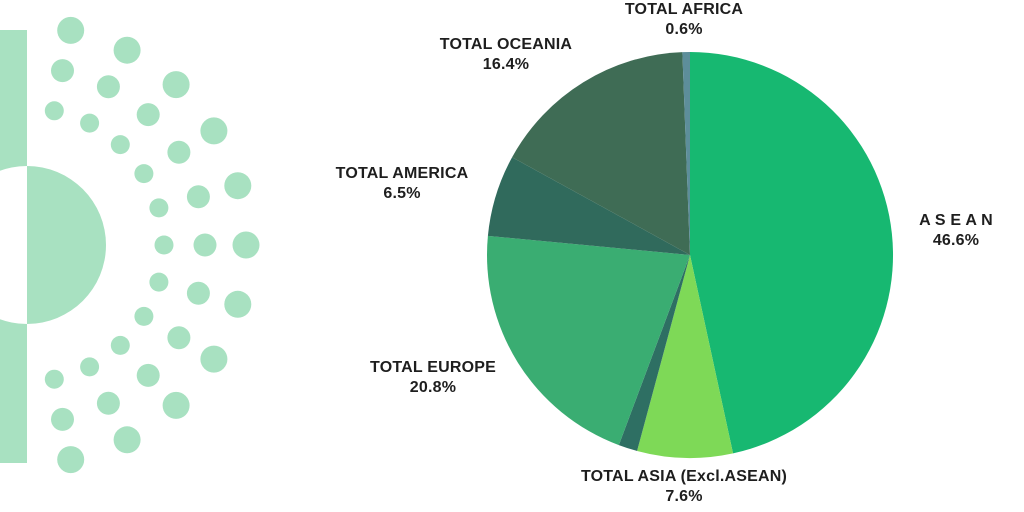 The image size is (1024, 512). Describe the element at coordinates (684, 20) in the screenshot. I see `slice-label-total-africa: TOTAL AFRICA 0.6%` at that location.